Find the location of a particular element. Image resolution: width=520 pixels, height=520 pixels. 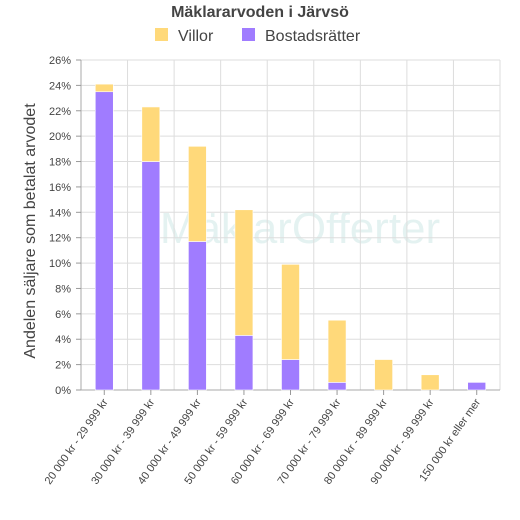

y-tick-label: 14% is located at coordinates (60, 213).